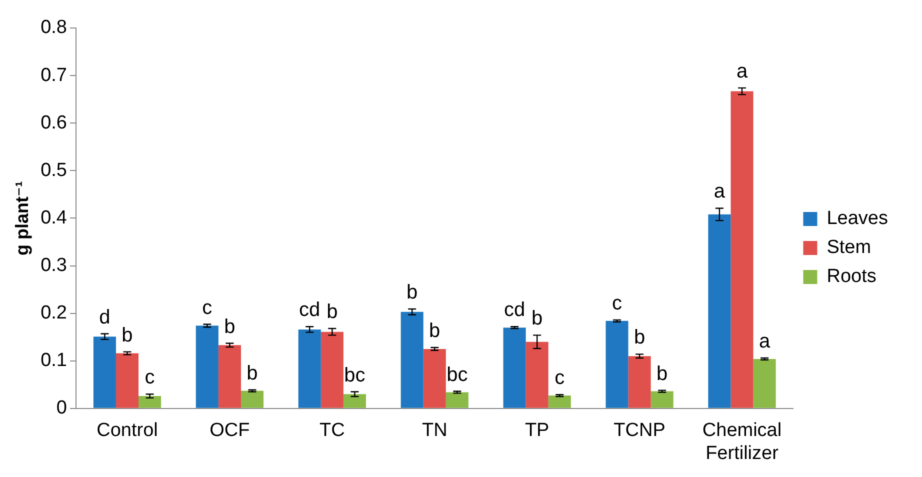 The height and width of the screenshot is (477, 922). I want to click on y-tick-label: 0.8, so click(54, 27).